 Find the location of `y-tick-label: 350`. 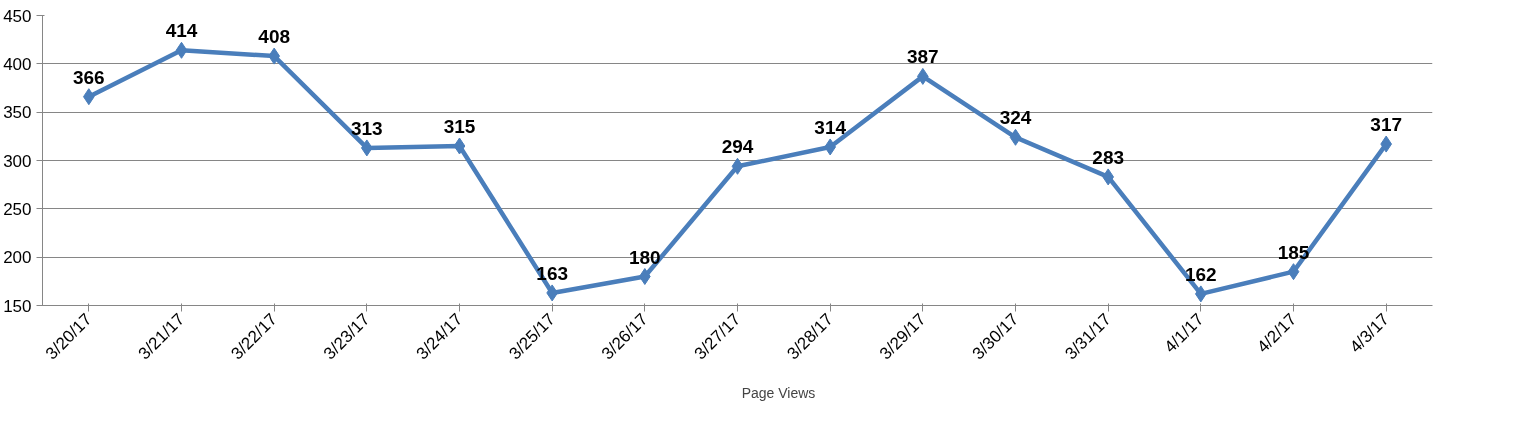

y-tick-label: 350 is located at coordinates (17, 113).